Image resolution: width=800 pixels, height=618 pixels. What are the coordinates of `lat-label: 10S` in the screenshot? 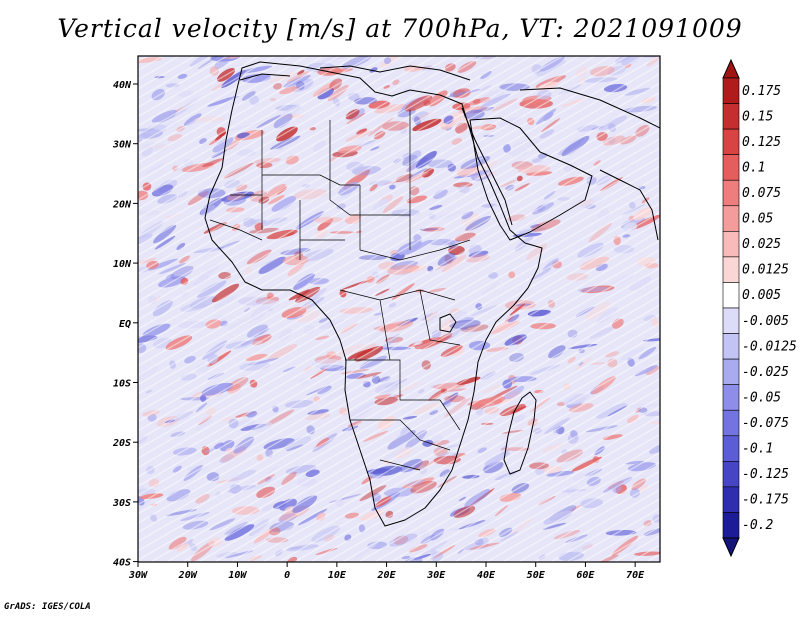 It's located at (122, 384).